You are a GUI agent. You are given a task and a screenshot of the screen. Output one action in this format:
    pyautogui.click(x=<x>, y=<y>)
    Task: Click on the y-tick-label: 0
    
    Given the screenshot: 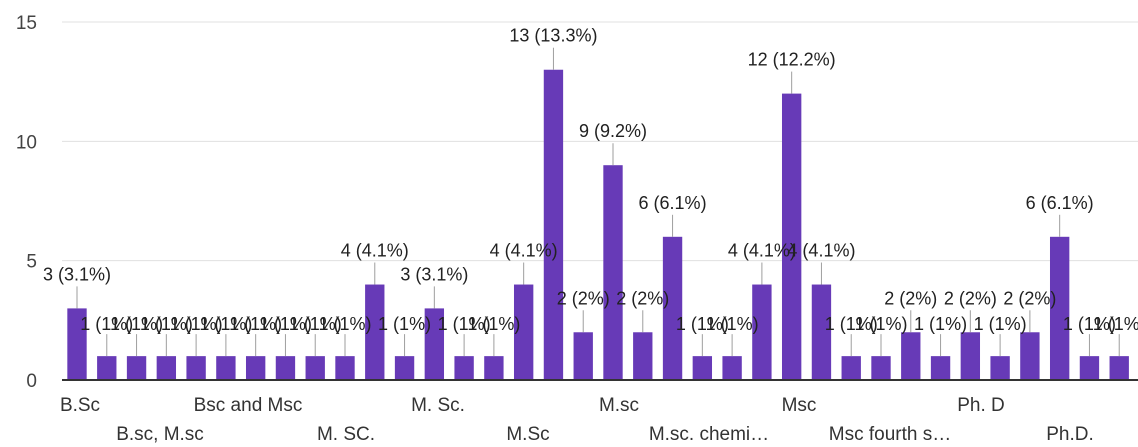 What is the action you would take?
    pyautogui.click(x=31, y=381)
    